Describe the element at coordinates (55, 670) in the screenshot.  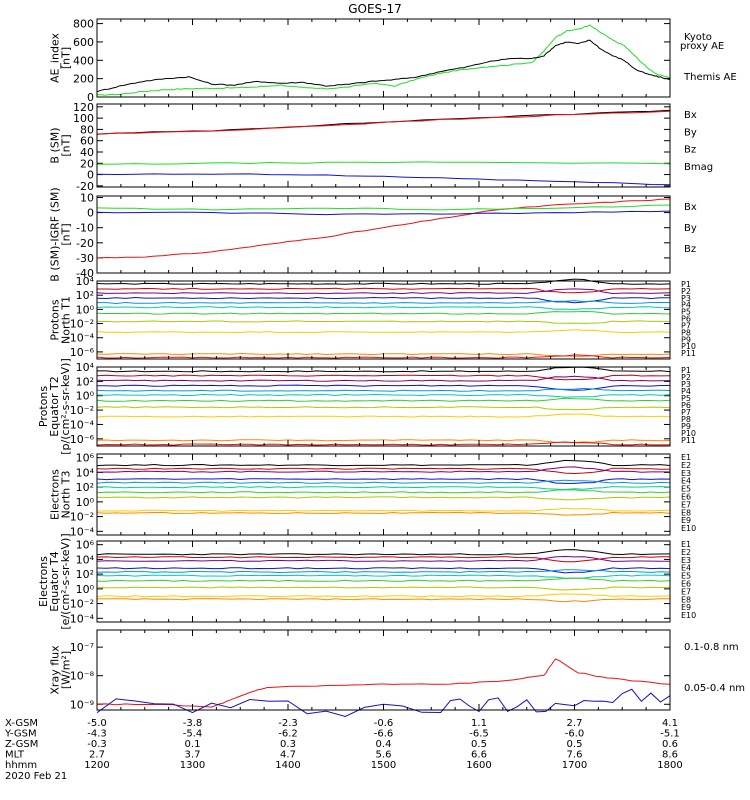
I see `panel-7-ylabel-0: Xray flux` at that location.